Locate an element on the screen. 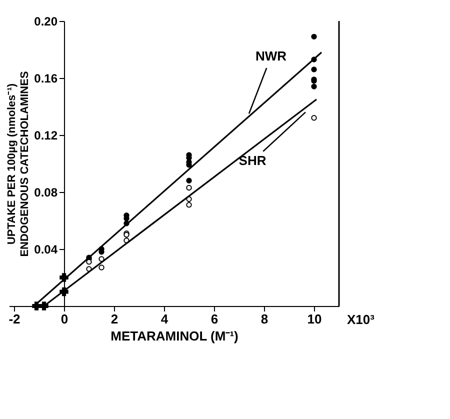 The width and height of the screenshot is (450, 419). y-tick-label: 0.04 is located at coordinates (46, 249).